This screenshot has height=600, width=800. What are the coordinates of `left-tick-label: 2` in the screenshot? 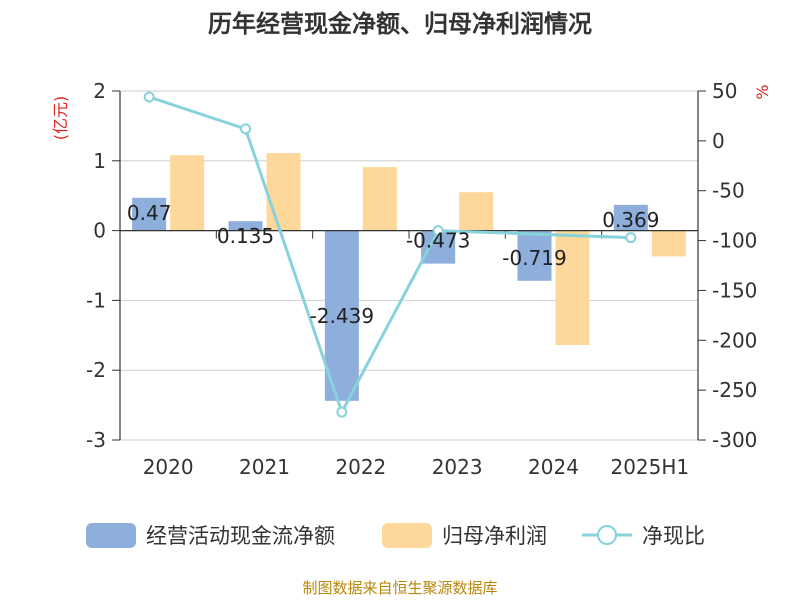 It's located at (99, 91).